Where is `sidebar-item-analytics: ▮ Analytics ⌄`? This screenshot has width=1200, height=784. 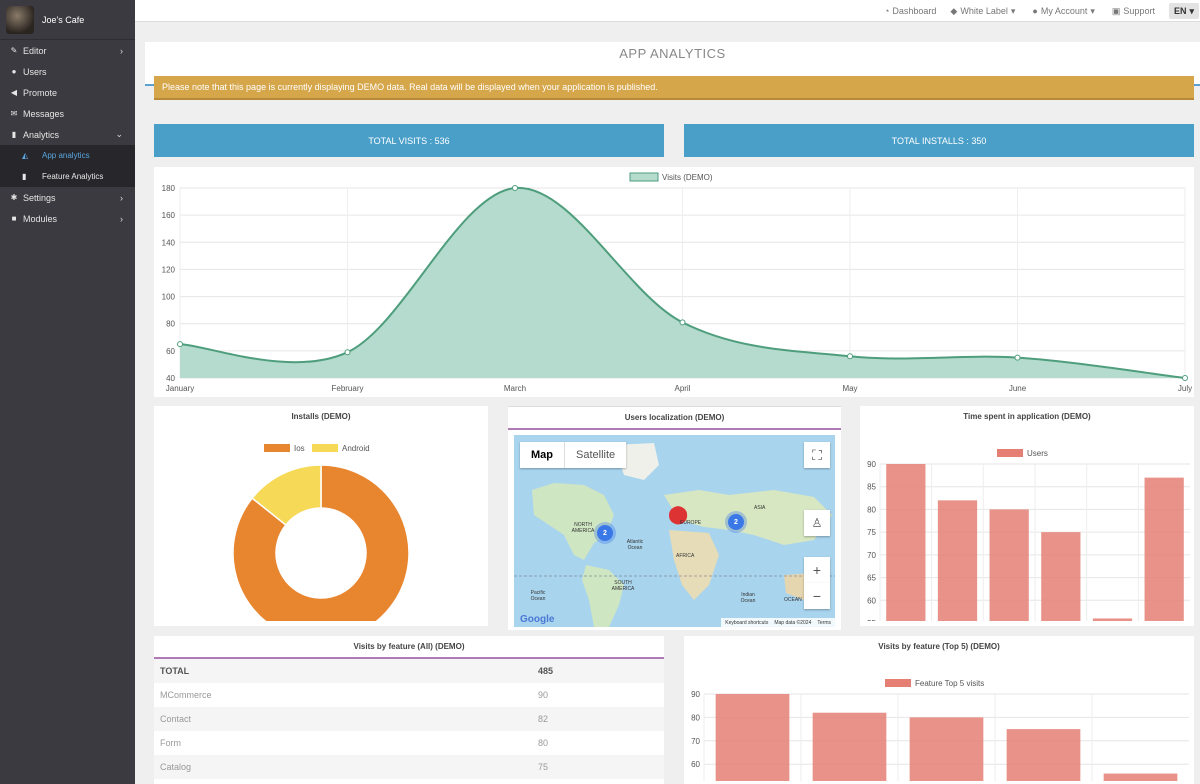
sidebar-item-analytics: ▮ Analytics ⌄ is located at coordinates (67, 134).